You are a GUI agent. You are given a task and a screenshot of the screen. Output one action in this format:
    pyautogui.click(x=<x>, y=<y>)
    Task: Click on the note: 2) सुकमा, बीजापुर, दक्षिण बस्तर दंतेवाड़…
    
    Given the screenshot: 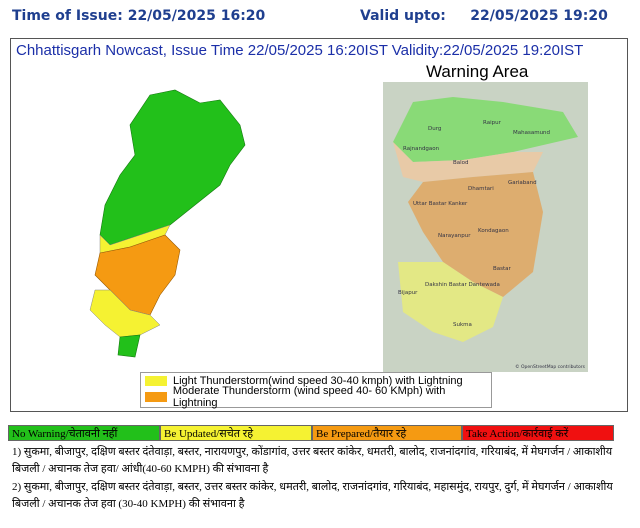 What is the action you would take?
    pyautogui.click(x=312, y=495)
    